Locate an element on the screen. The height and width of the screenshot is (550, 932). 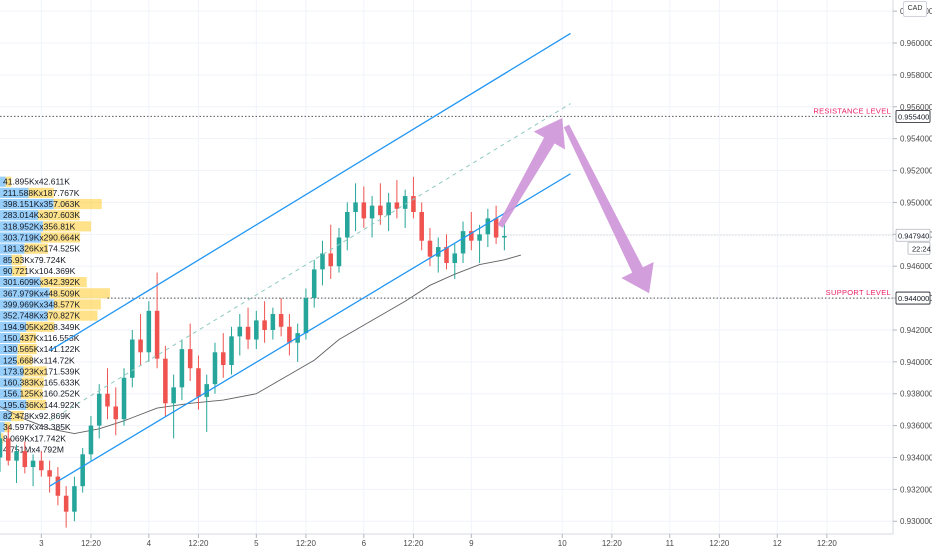
volume-profile-row: 160.383Kx165.633K is located at coordinates (40, 382).